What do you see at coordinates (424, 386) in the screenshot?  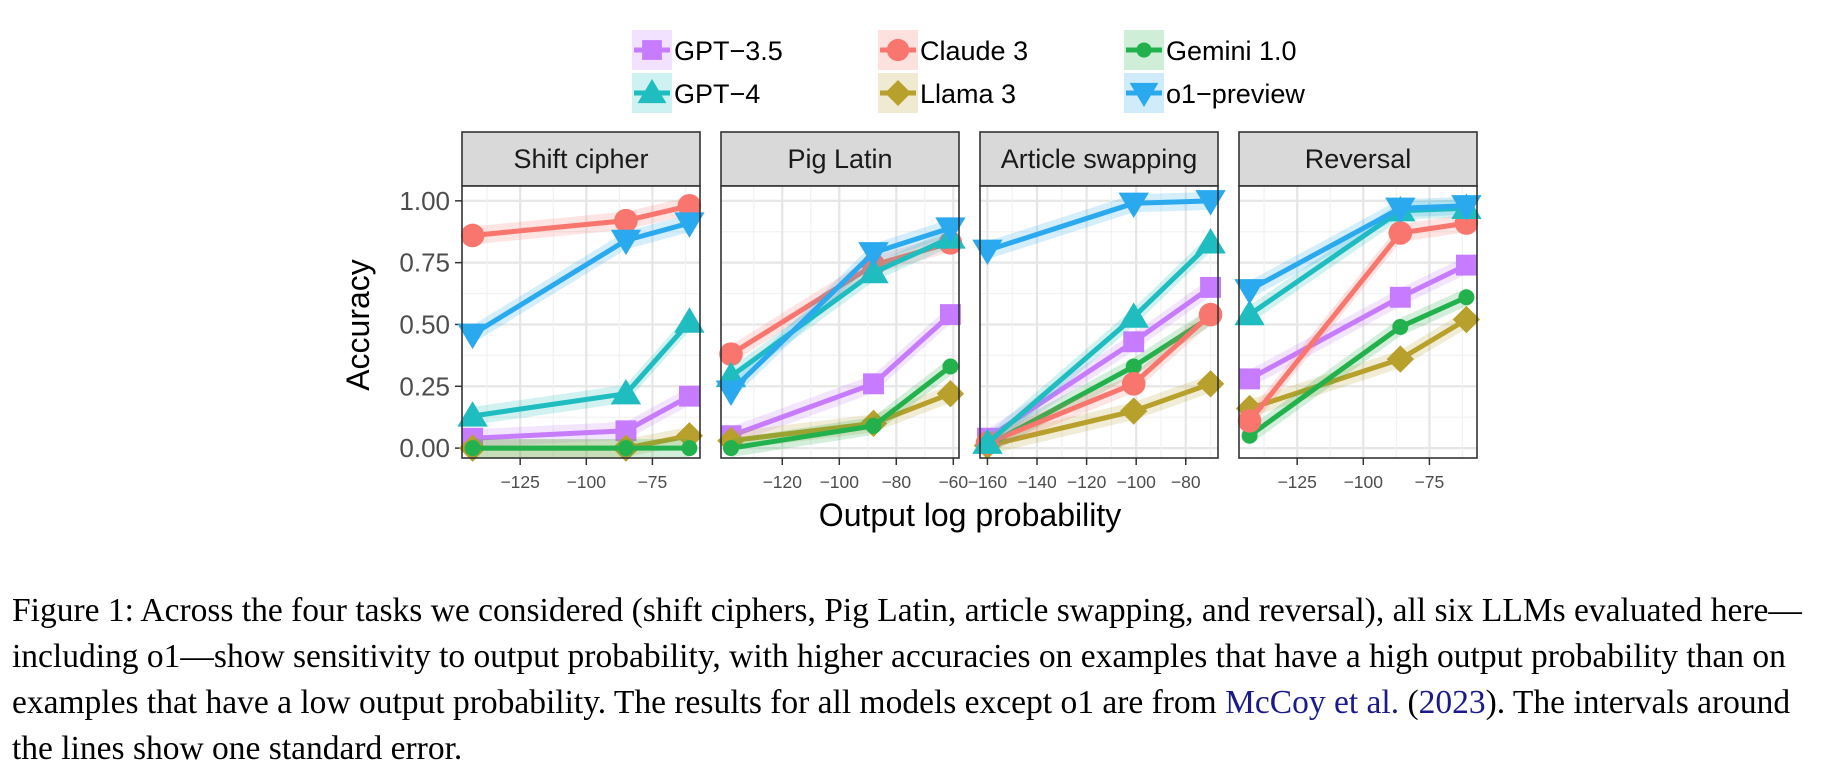 I see `y-tick-label: 0.25` at bounding box center [424, 386].